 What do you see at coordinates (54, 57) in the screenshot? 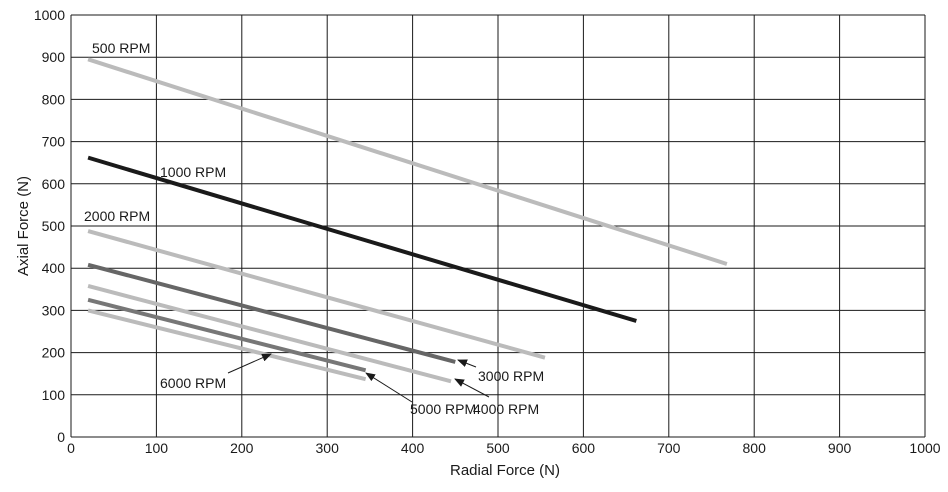
I see `y-tick-label-9: 900` at bounding box center [54, 57].